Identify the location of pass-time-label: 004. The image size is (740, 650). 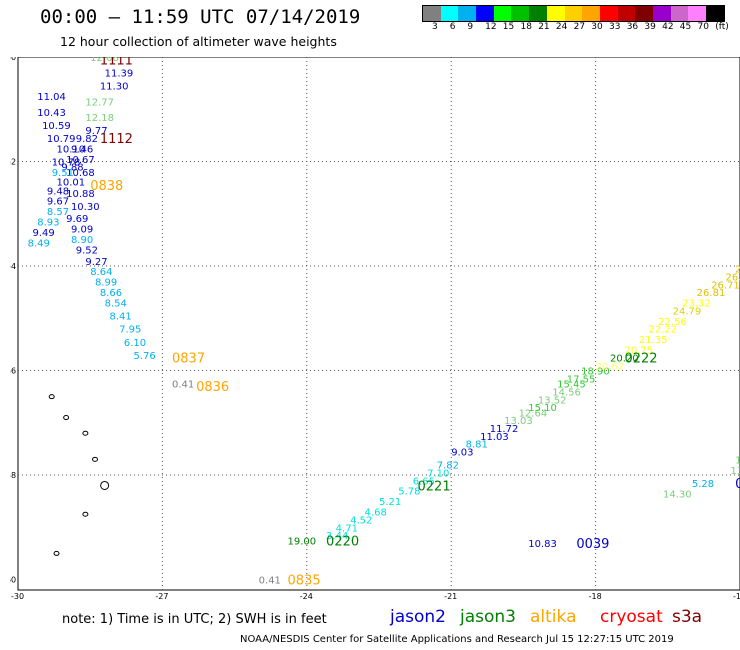
(737, 484).